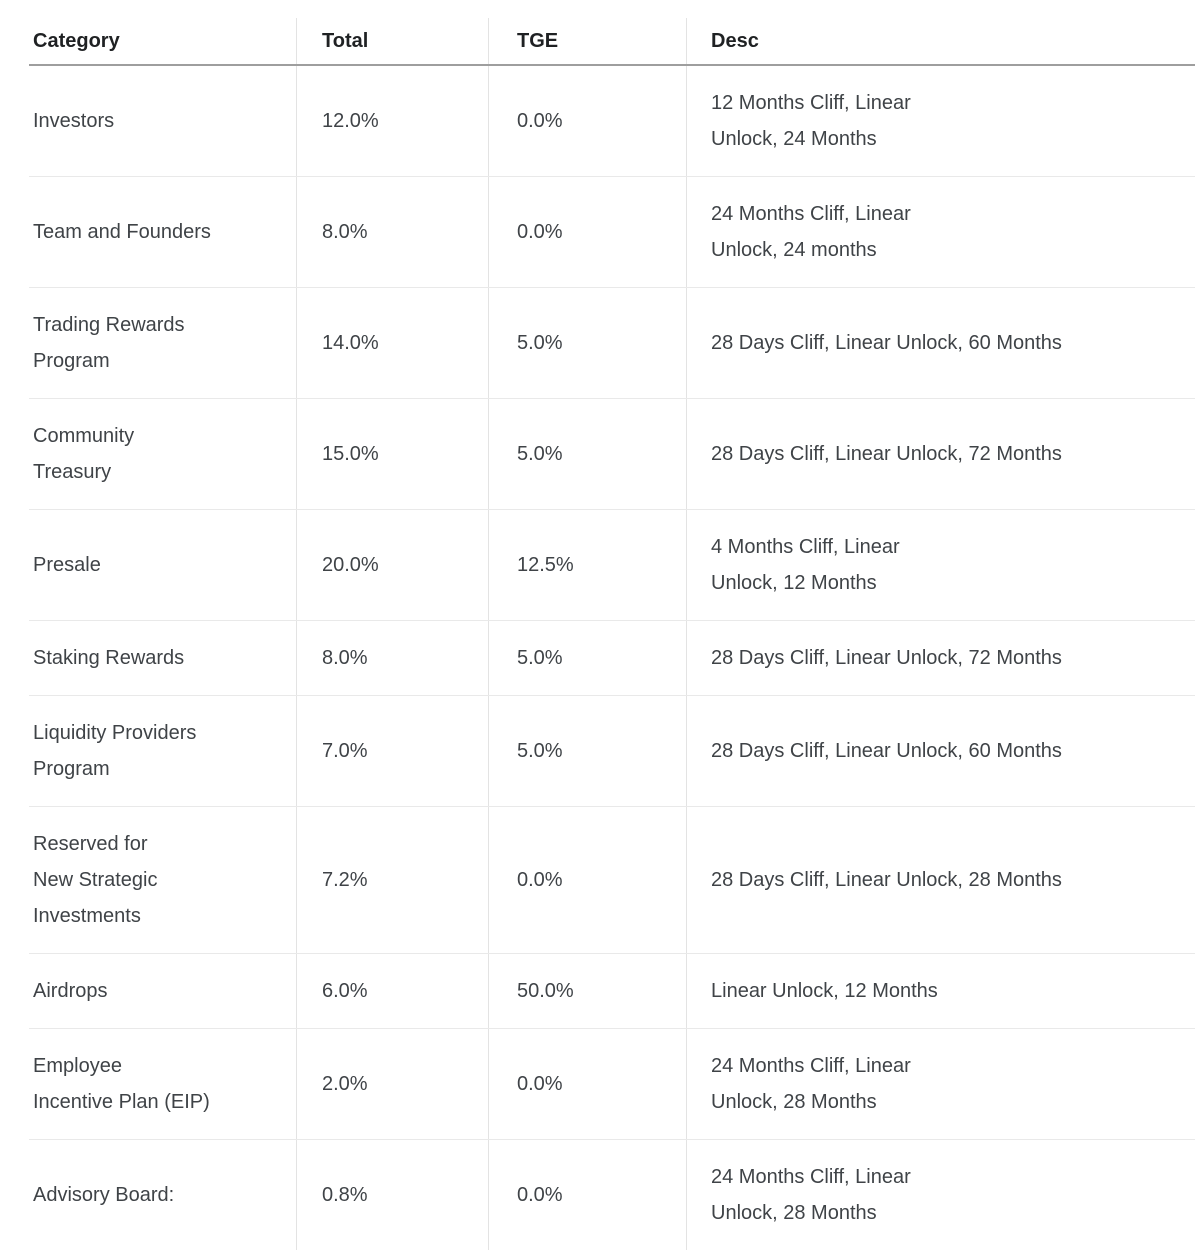 The width and height of the screenshot is (1200, 1254). I want to click on column-header-total: Total, so click(392, 41).